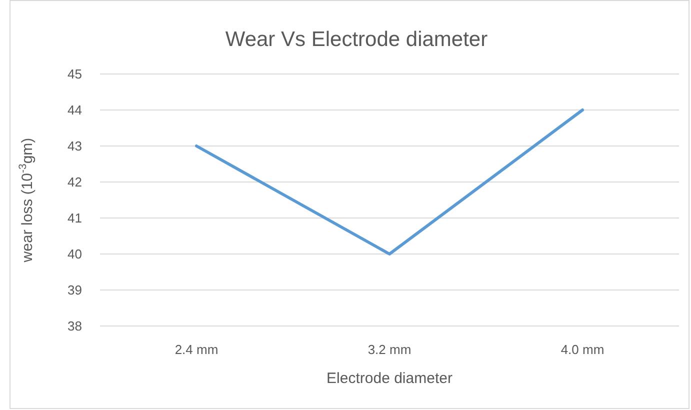 The width and height of the screenshot is (691, 410). I want to click on chart-title: Wear Vs Electrode diameter, so click(356, 39).